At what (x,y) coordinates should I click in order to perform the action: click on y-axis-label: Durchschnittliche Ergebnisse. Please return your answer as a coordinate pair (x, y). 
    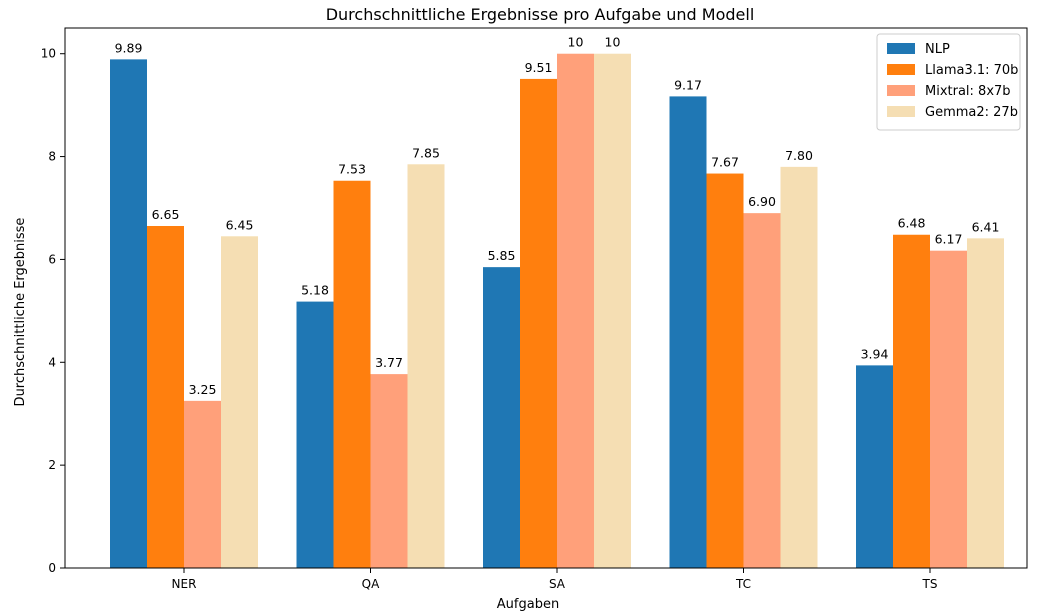
    Looking at the image, I should click on (20, 312).